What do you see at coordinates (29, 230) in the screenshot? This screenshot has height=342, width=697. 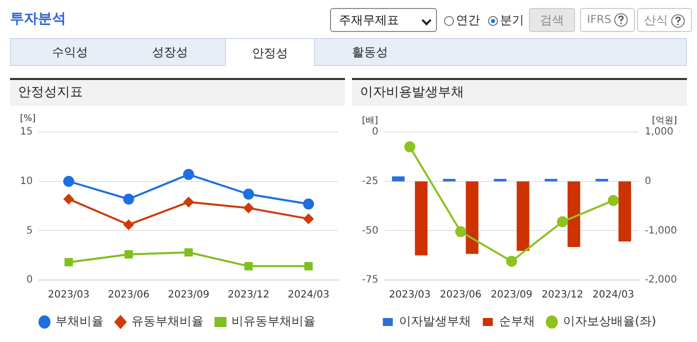 I see `y-tick-label: 5` at bounding box center [29, 230].